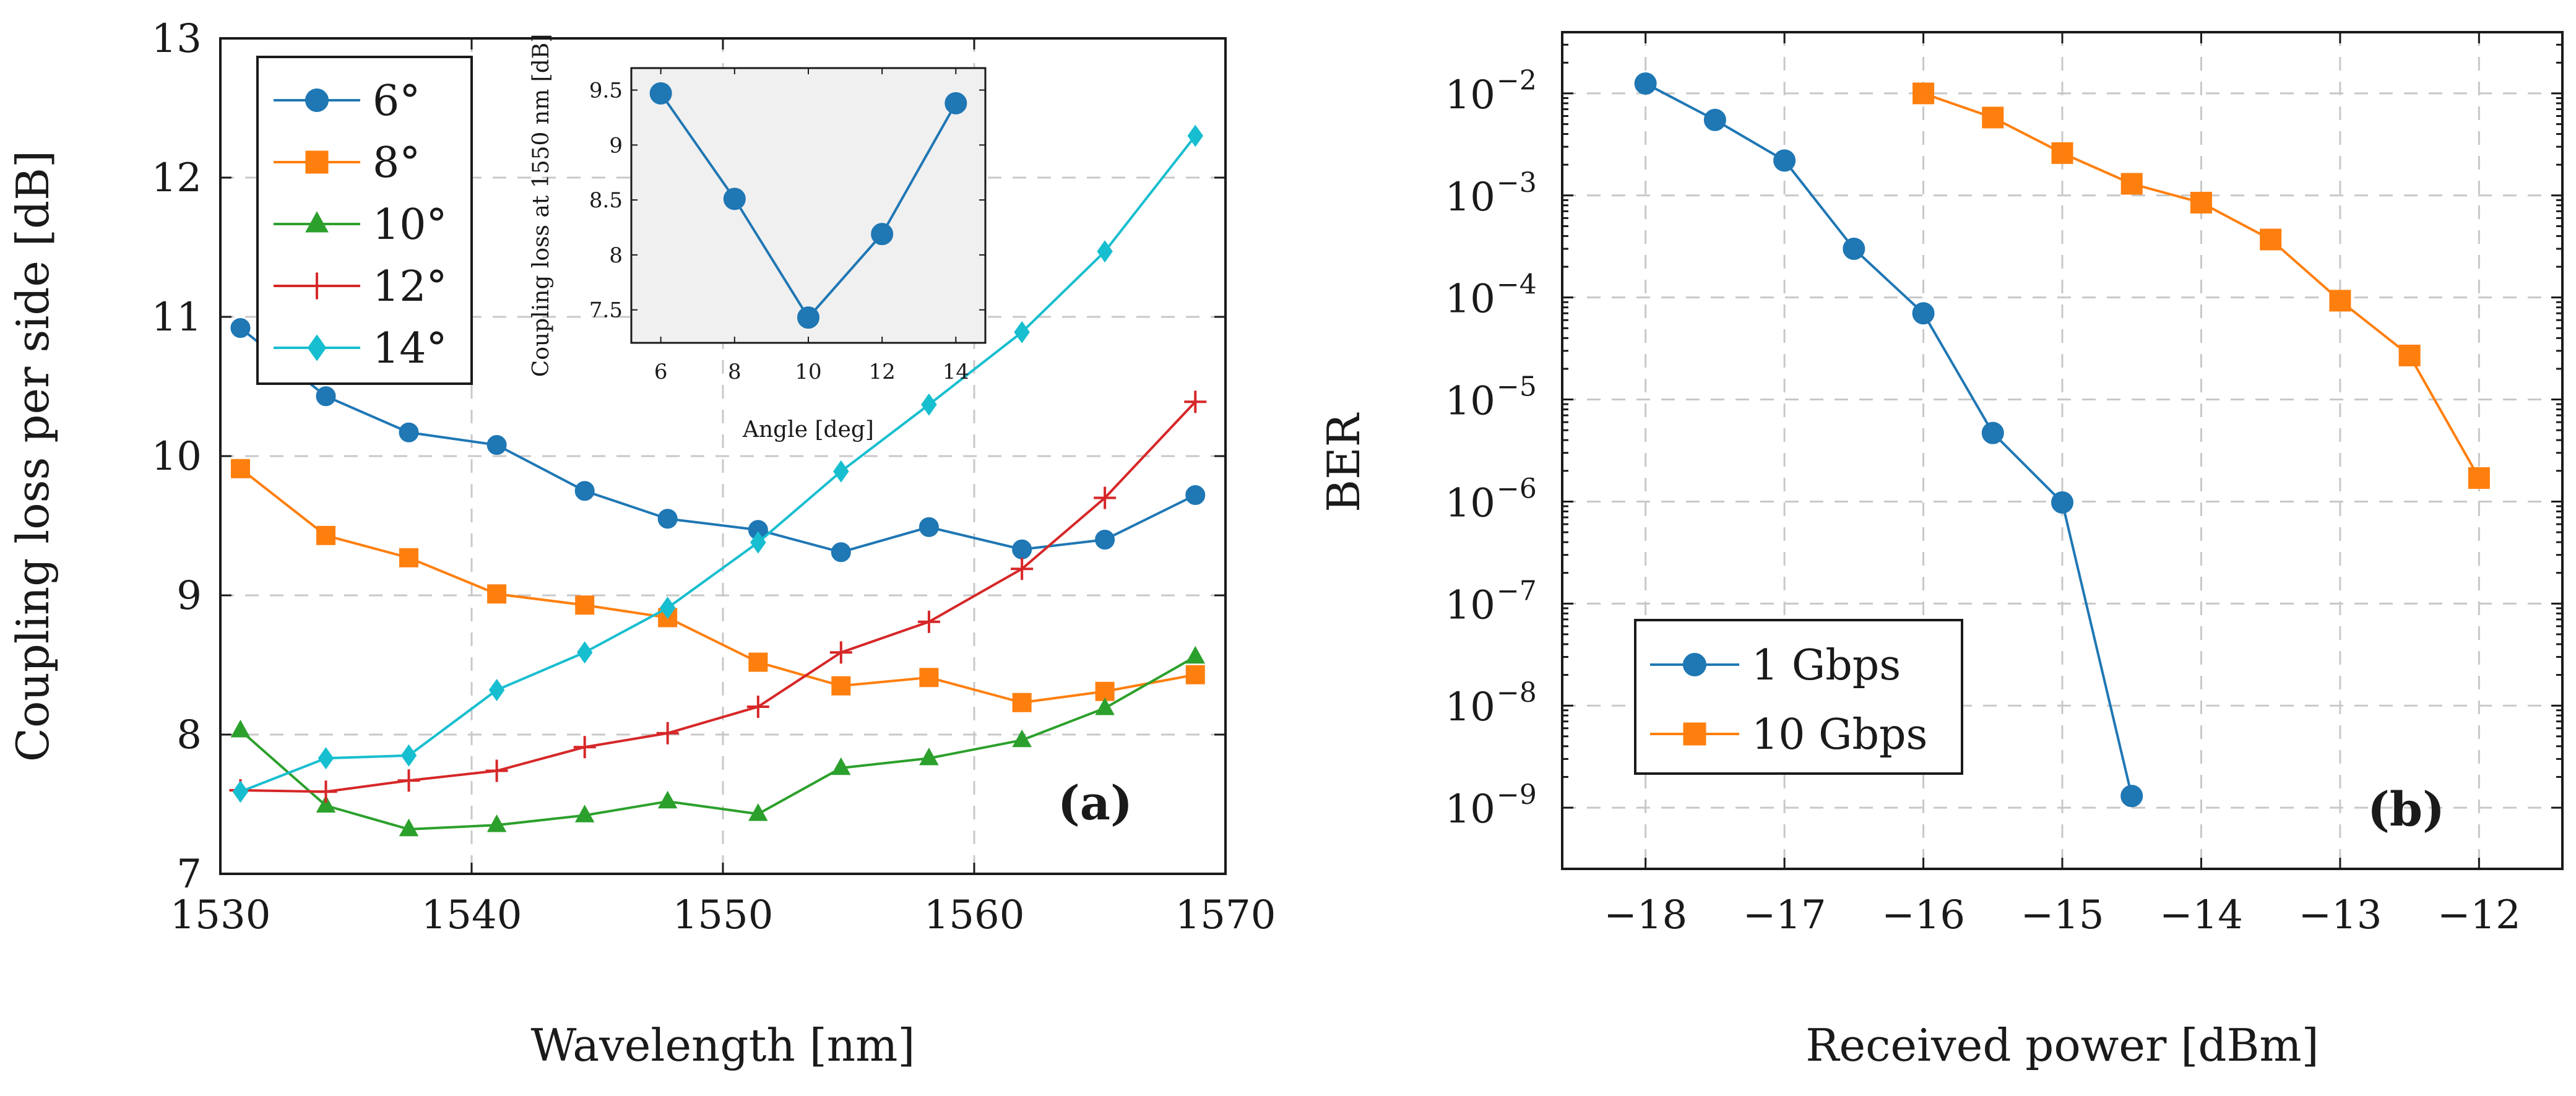 The image size is (2576, 1096). I want to click on inset-y-tick-label: 9, so click(616, 145).